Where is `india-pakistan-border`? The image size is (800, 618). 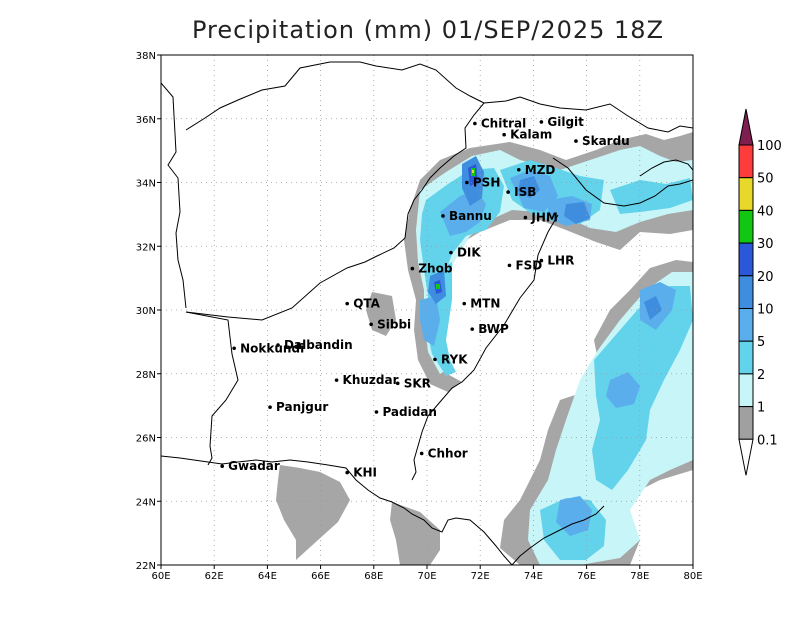 india-pakistan-border is located at coordinates (485, 347).